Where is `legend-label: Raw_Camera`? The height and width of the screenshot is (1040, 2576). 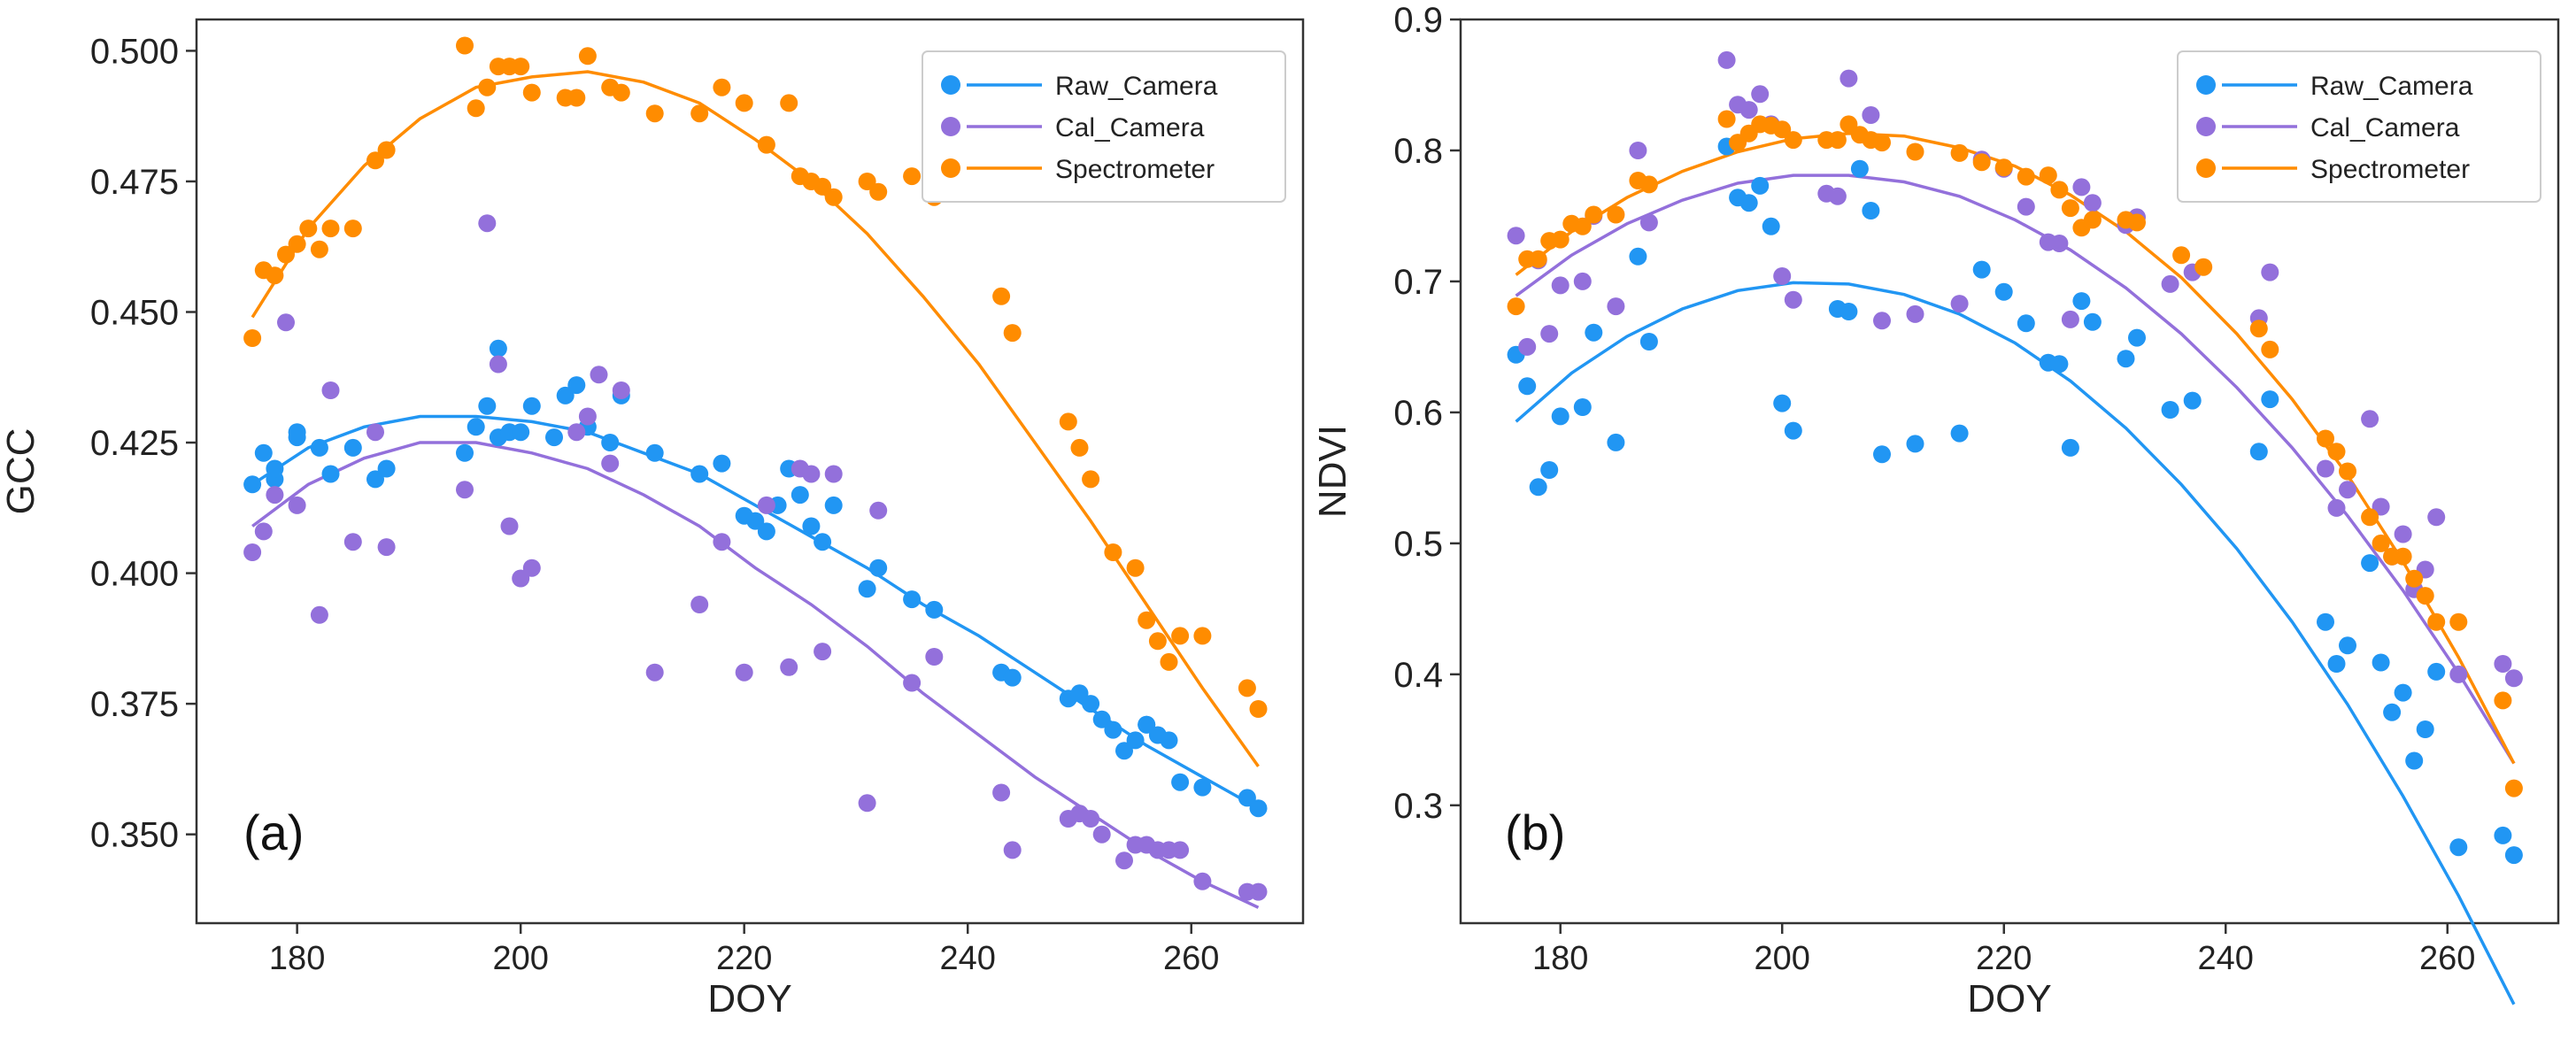 legend-label: Raw_Camera is located at coordinates (1136, 86).